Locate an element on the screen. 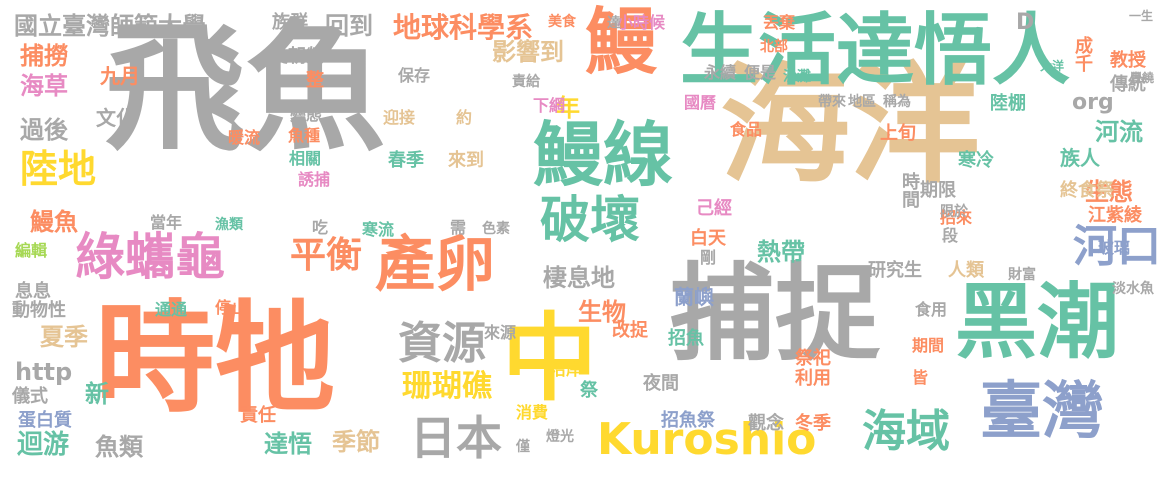 This screenshot has height=482, width=1175. word: 寒冷 is located at coordinates (976, 160).